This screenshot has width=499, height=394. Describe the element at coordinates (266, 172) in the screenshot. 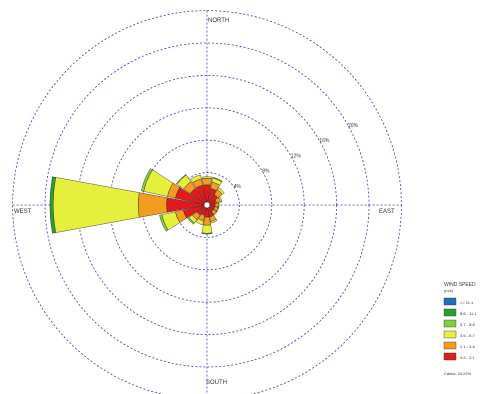

I see `radial-tick-label: 8%` at that location.